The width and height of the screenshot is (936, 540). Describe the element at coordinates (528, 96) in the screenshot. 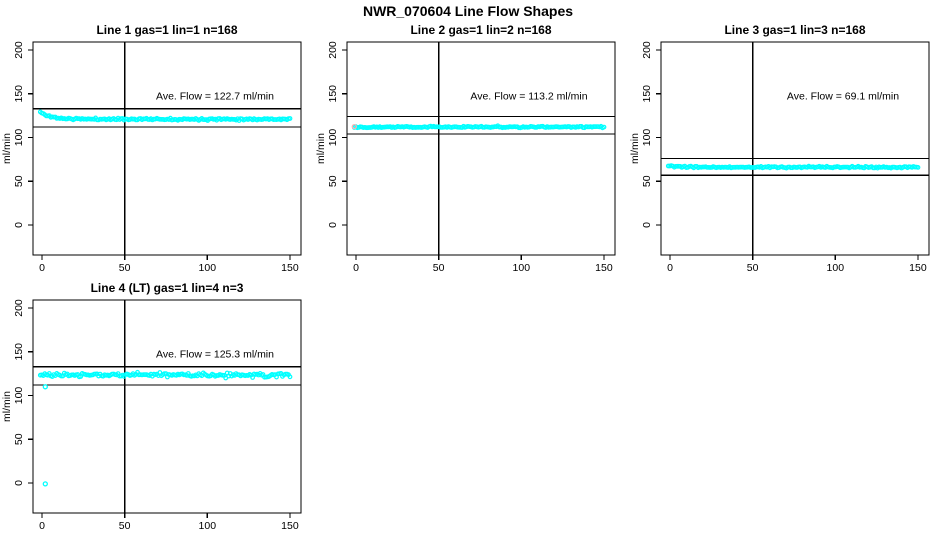

I see `ave-flow-annotation: Ave. Flow = 113.2 ml/min` at that location.